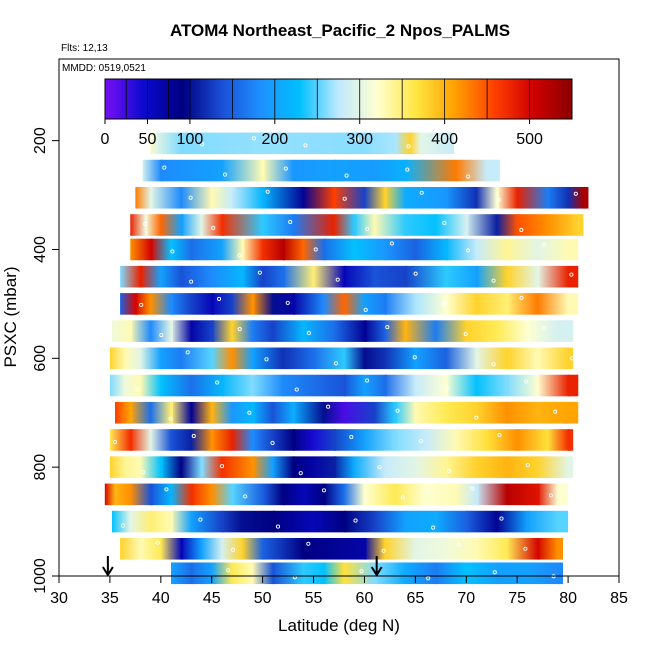 The height and width of the screenshot is (650, 650). I want to click on colorbar-tick-label: 300, so click(359, 139).